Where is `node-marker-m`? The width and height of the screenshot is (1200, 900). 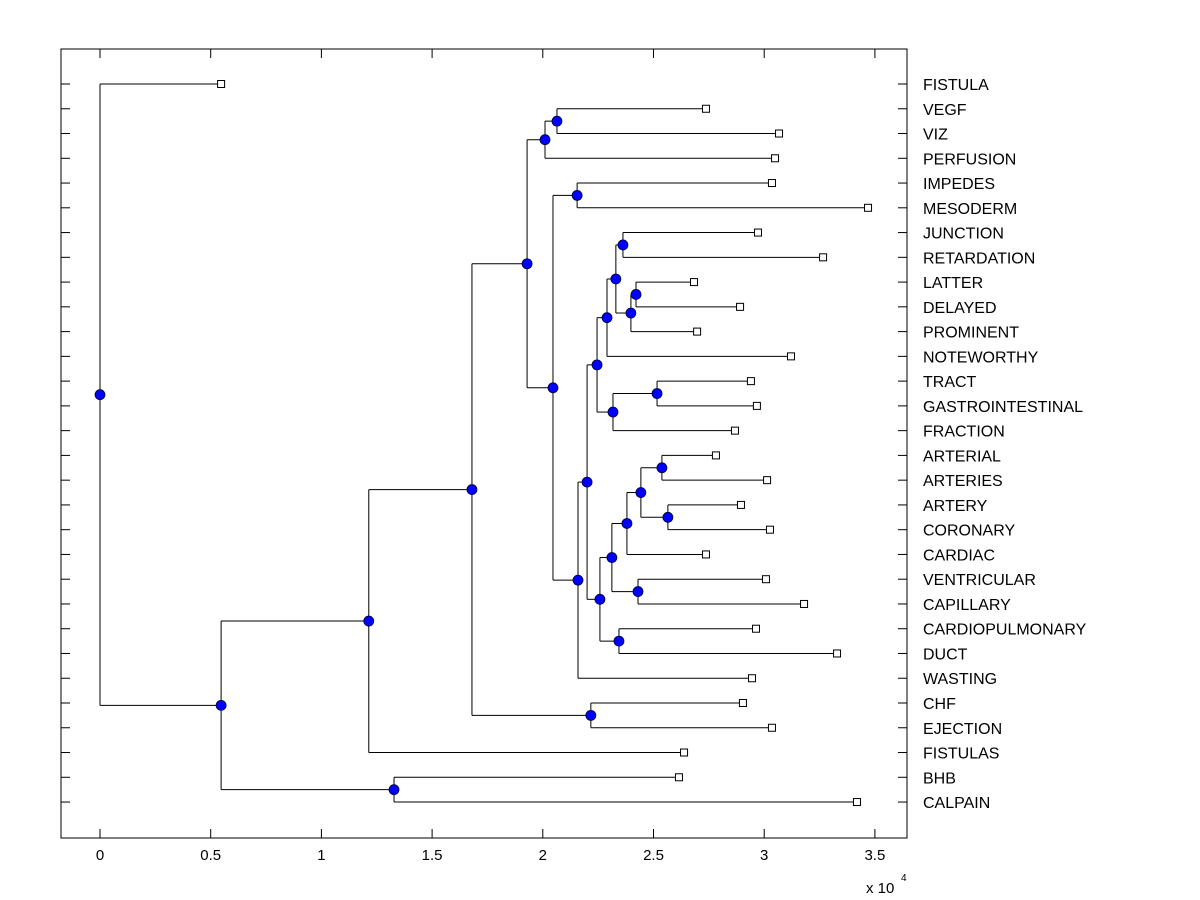
node-marker-m is located at coordinates (587, 482).